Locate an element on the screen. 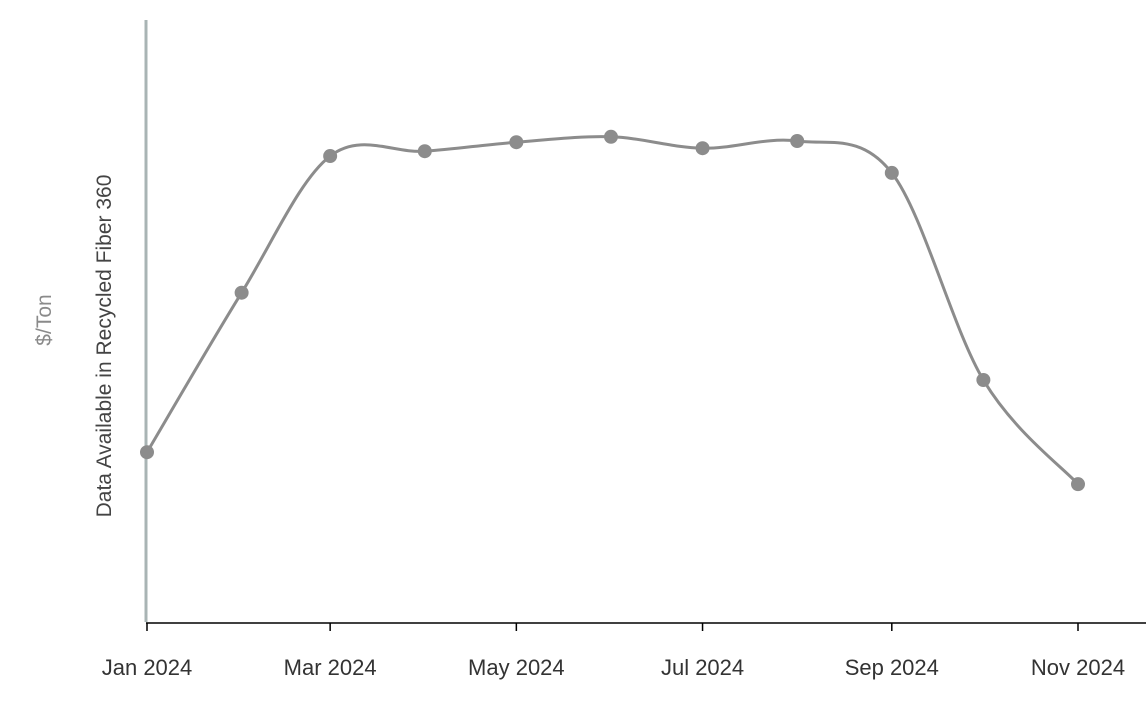  y-axis-label: $/Ton is located at coordinates (44, 319).